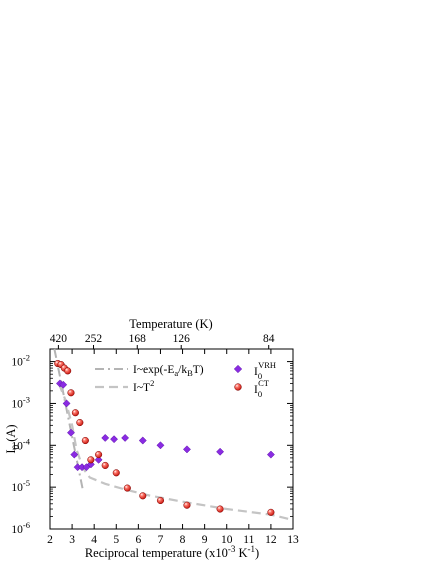 Image resolution: width=436 pixels, height=564 pixels. Describe the element at coordinates (20, 402) in the screenshot. I see `y-tick-label: 10⁻³` at that location.